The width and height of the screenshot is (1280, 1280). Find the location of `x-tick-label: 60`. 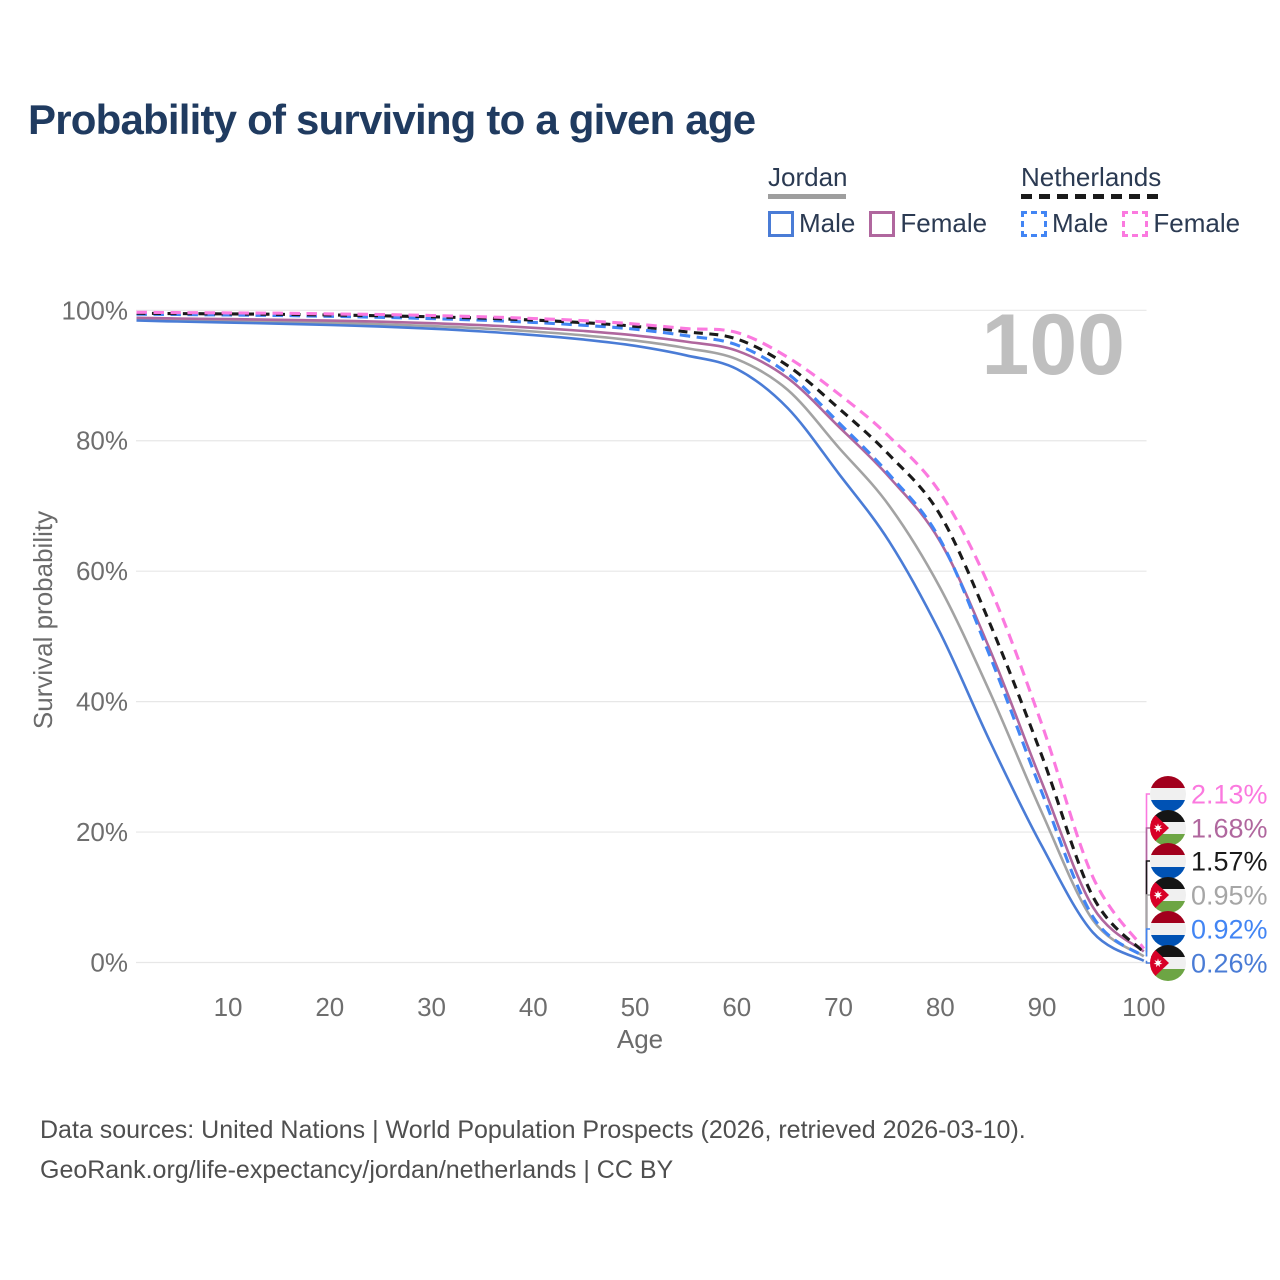

x-tick-label: 60 is located at coordinates (736, 1007).